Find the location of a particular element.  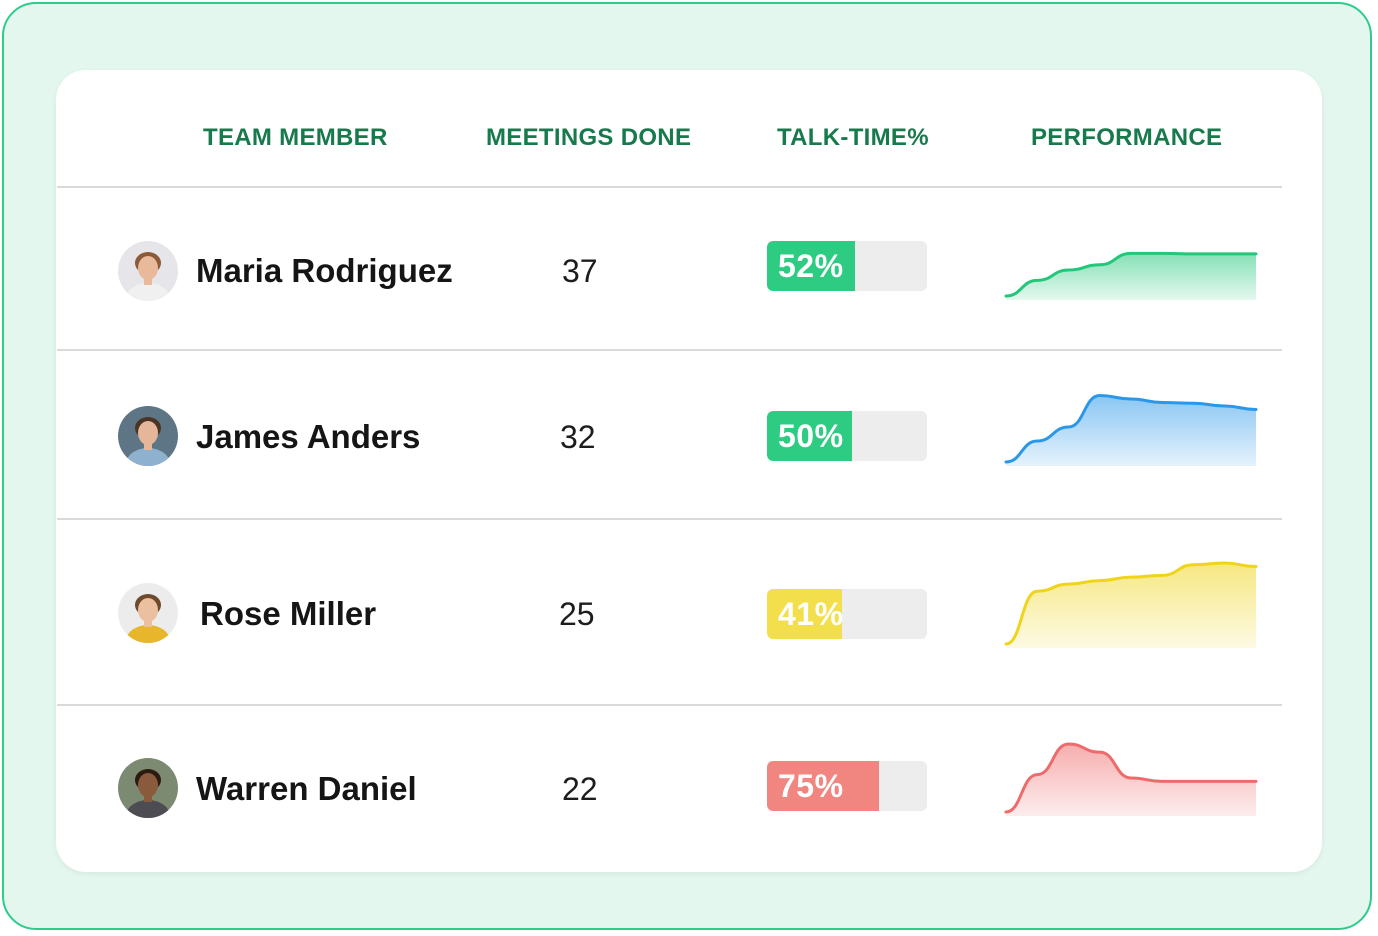

talk-time-label: 52% is located at coordinates (811, 266).